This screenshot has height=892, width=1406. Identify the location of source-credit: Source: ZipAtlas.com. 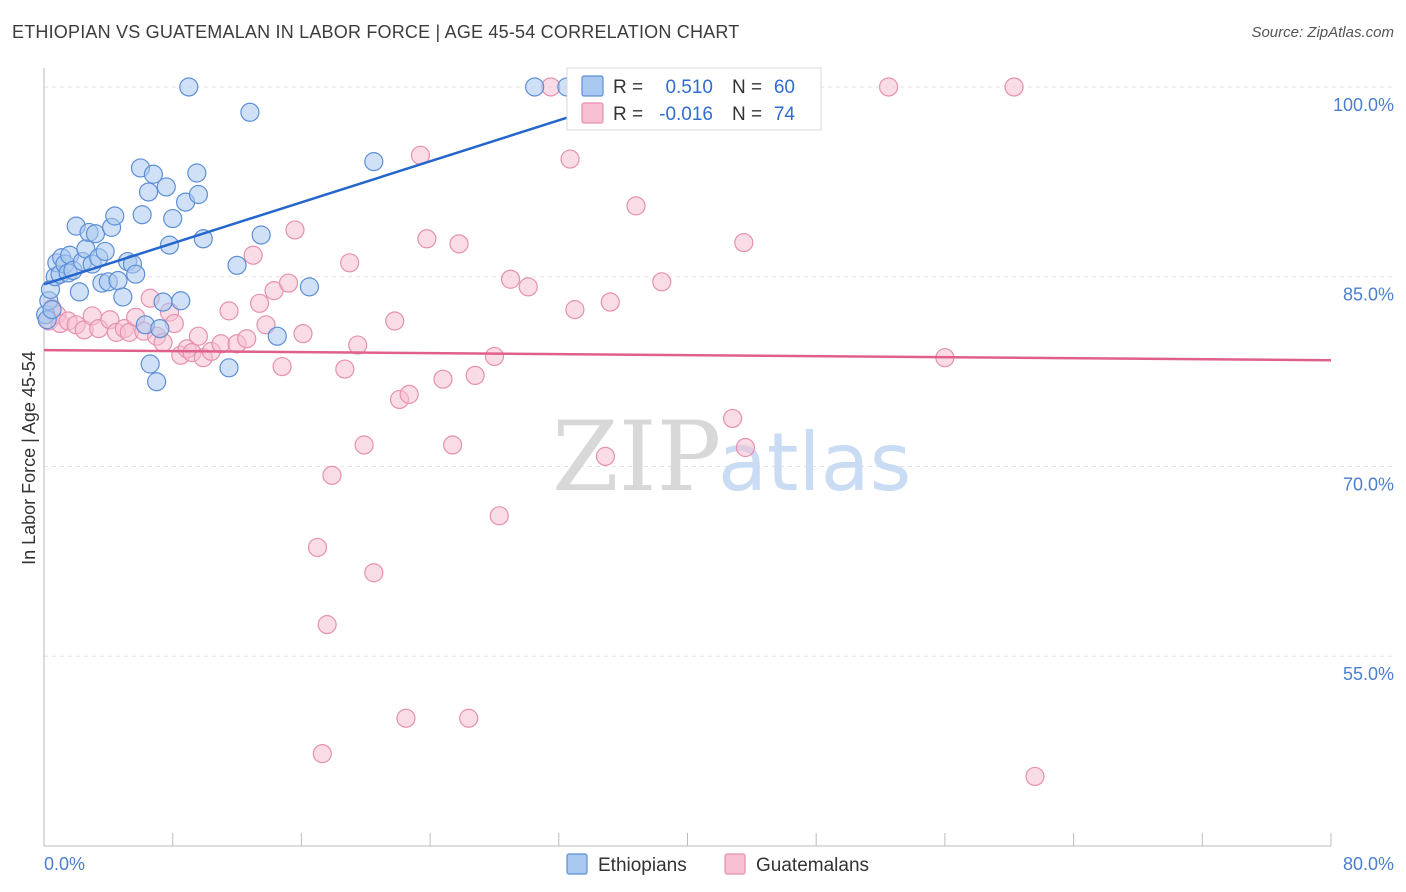
(1322, 32).